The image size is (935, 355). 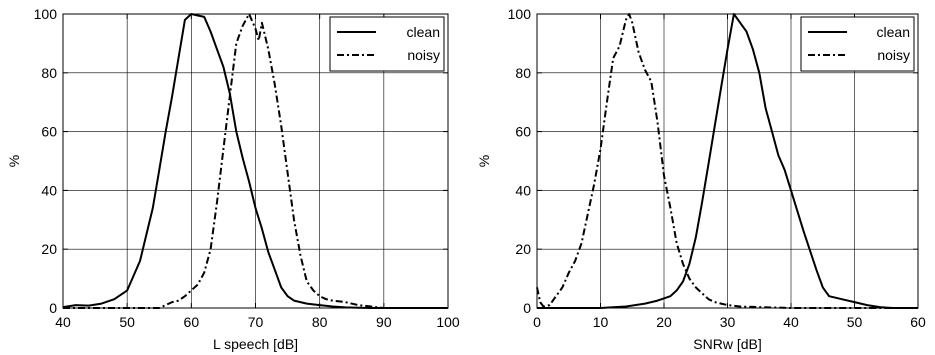 What do you see at coordinates (523, 190) in the screenshot?
I see `y-tick-label-right: 40` at bounding box center [523, 190].